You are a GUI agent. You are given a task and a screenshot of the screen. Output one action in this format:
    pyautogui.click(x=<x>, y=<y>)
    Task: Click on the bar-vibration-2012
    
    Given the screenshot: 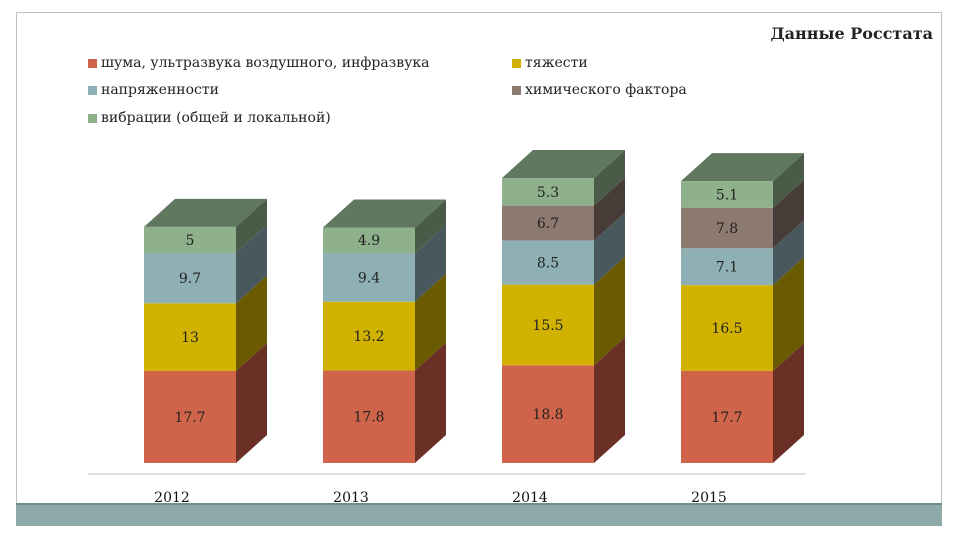 What is the action you would take?
    pyautogui.click(x=190, y=239)
    